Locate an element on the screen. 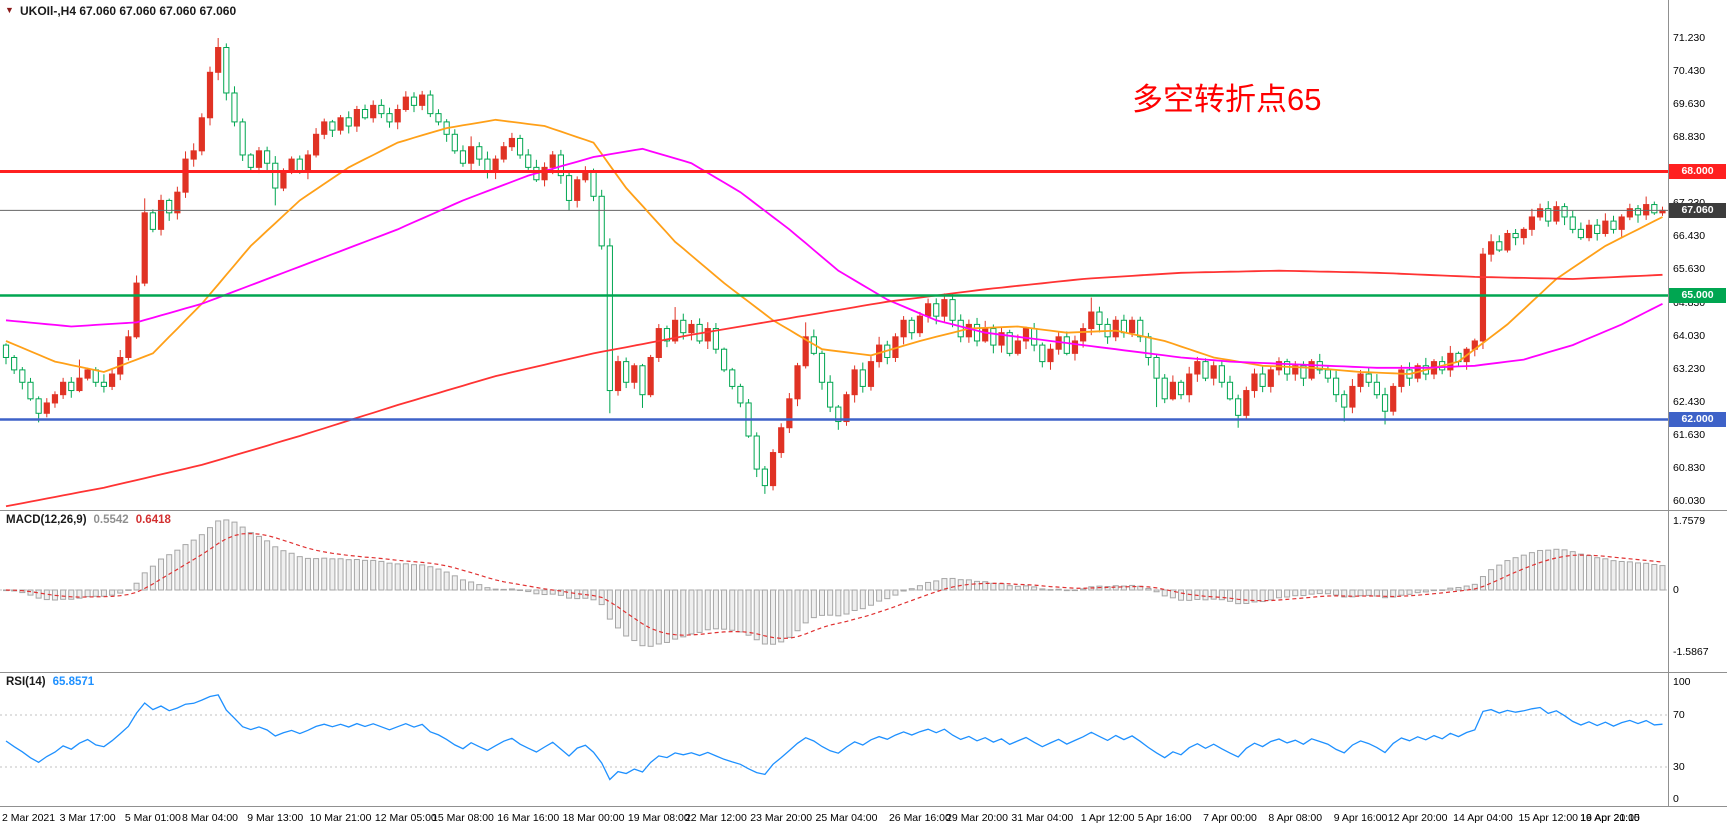 The height and width of the screenshot is (831, 1727). rsi-value: 65.8571 is located at coordinates (73, 682).